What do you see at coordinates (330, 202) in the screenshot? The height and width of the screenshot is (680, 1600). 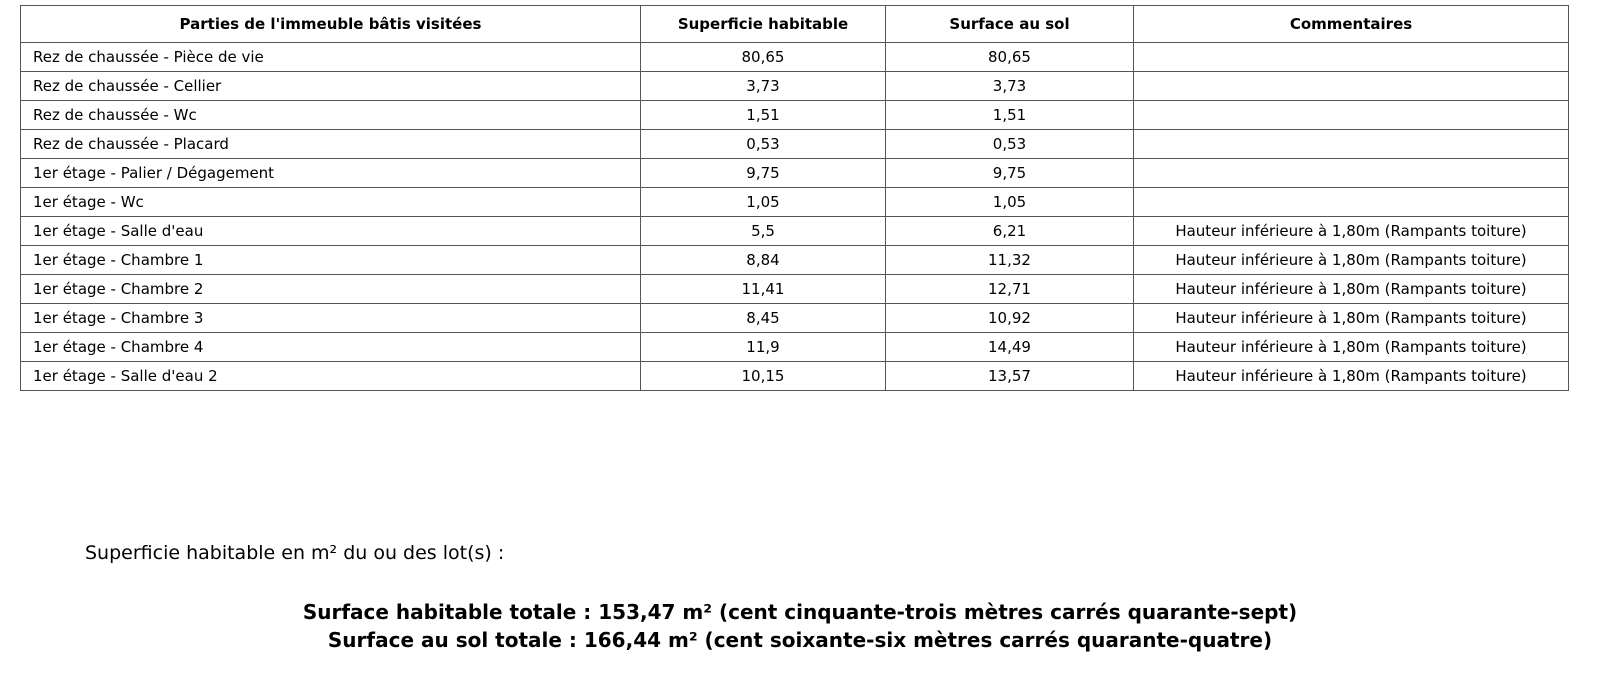 I see `room-cell: 1er étage - Wc` at bounding box center [330, 202].